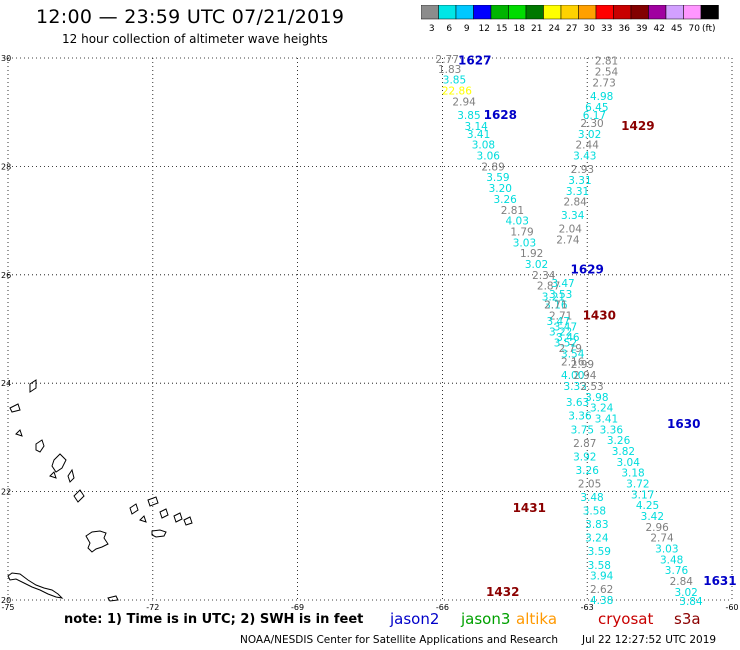  What do you see at coordinates (568, 241) in the screenshot?
I see `swh-value: 2.74` at bounding box center [568, 241].